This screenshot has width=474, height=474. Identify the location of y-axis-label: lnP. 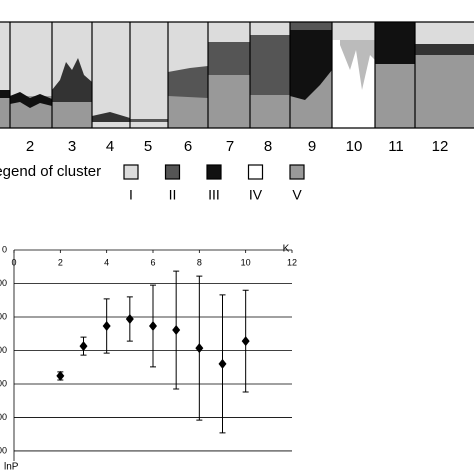
(11, 467).